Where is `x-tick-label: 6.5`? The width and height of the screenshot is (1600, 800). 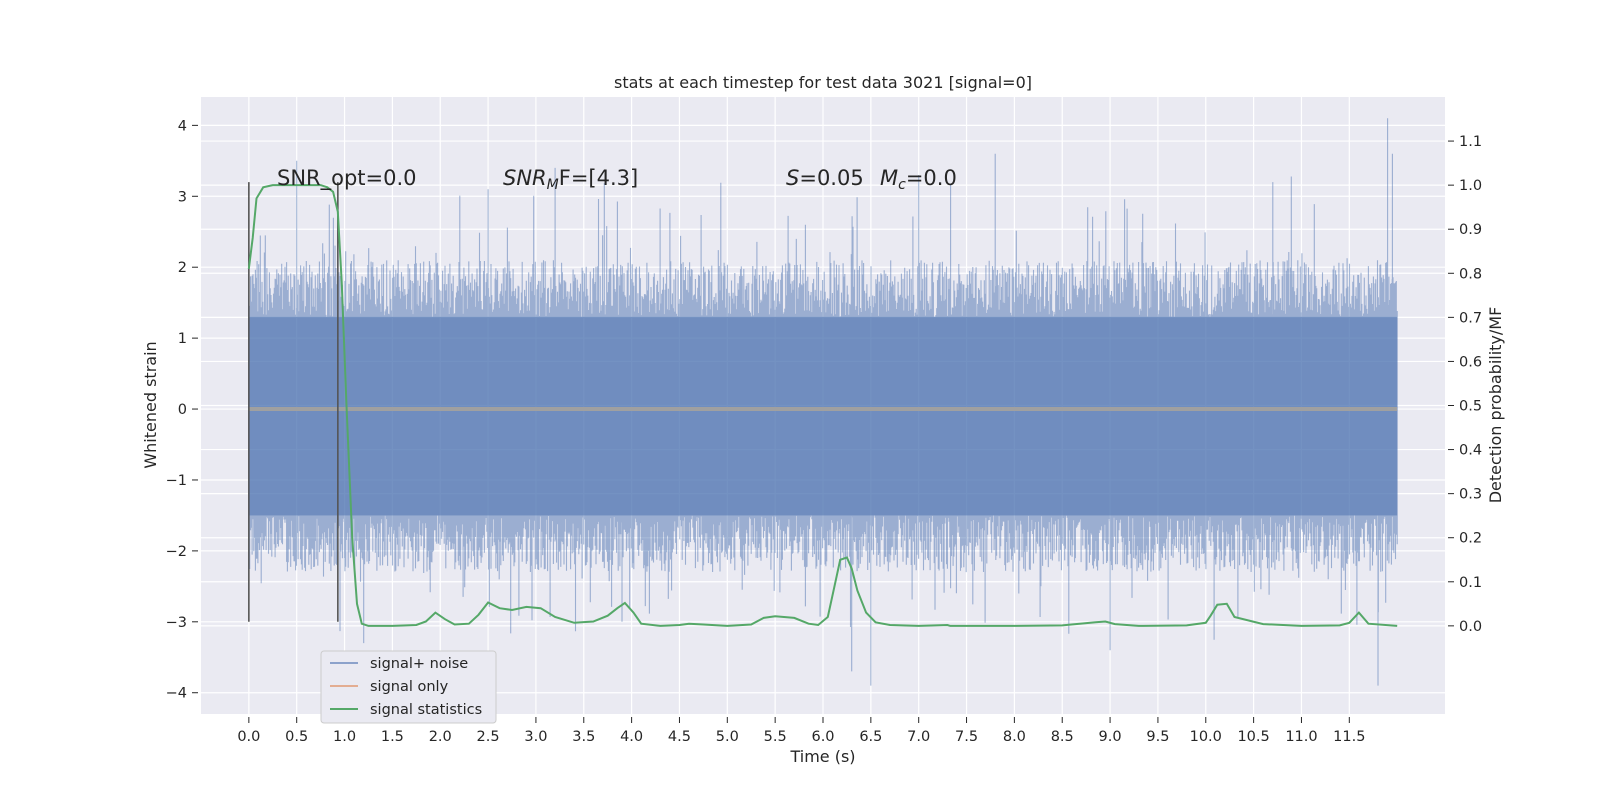
x-tick-label: 6.5 is located at coordinates (870, 737).